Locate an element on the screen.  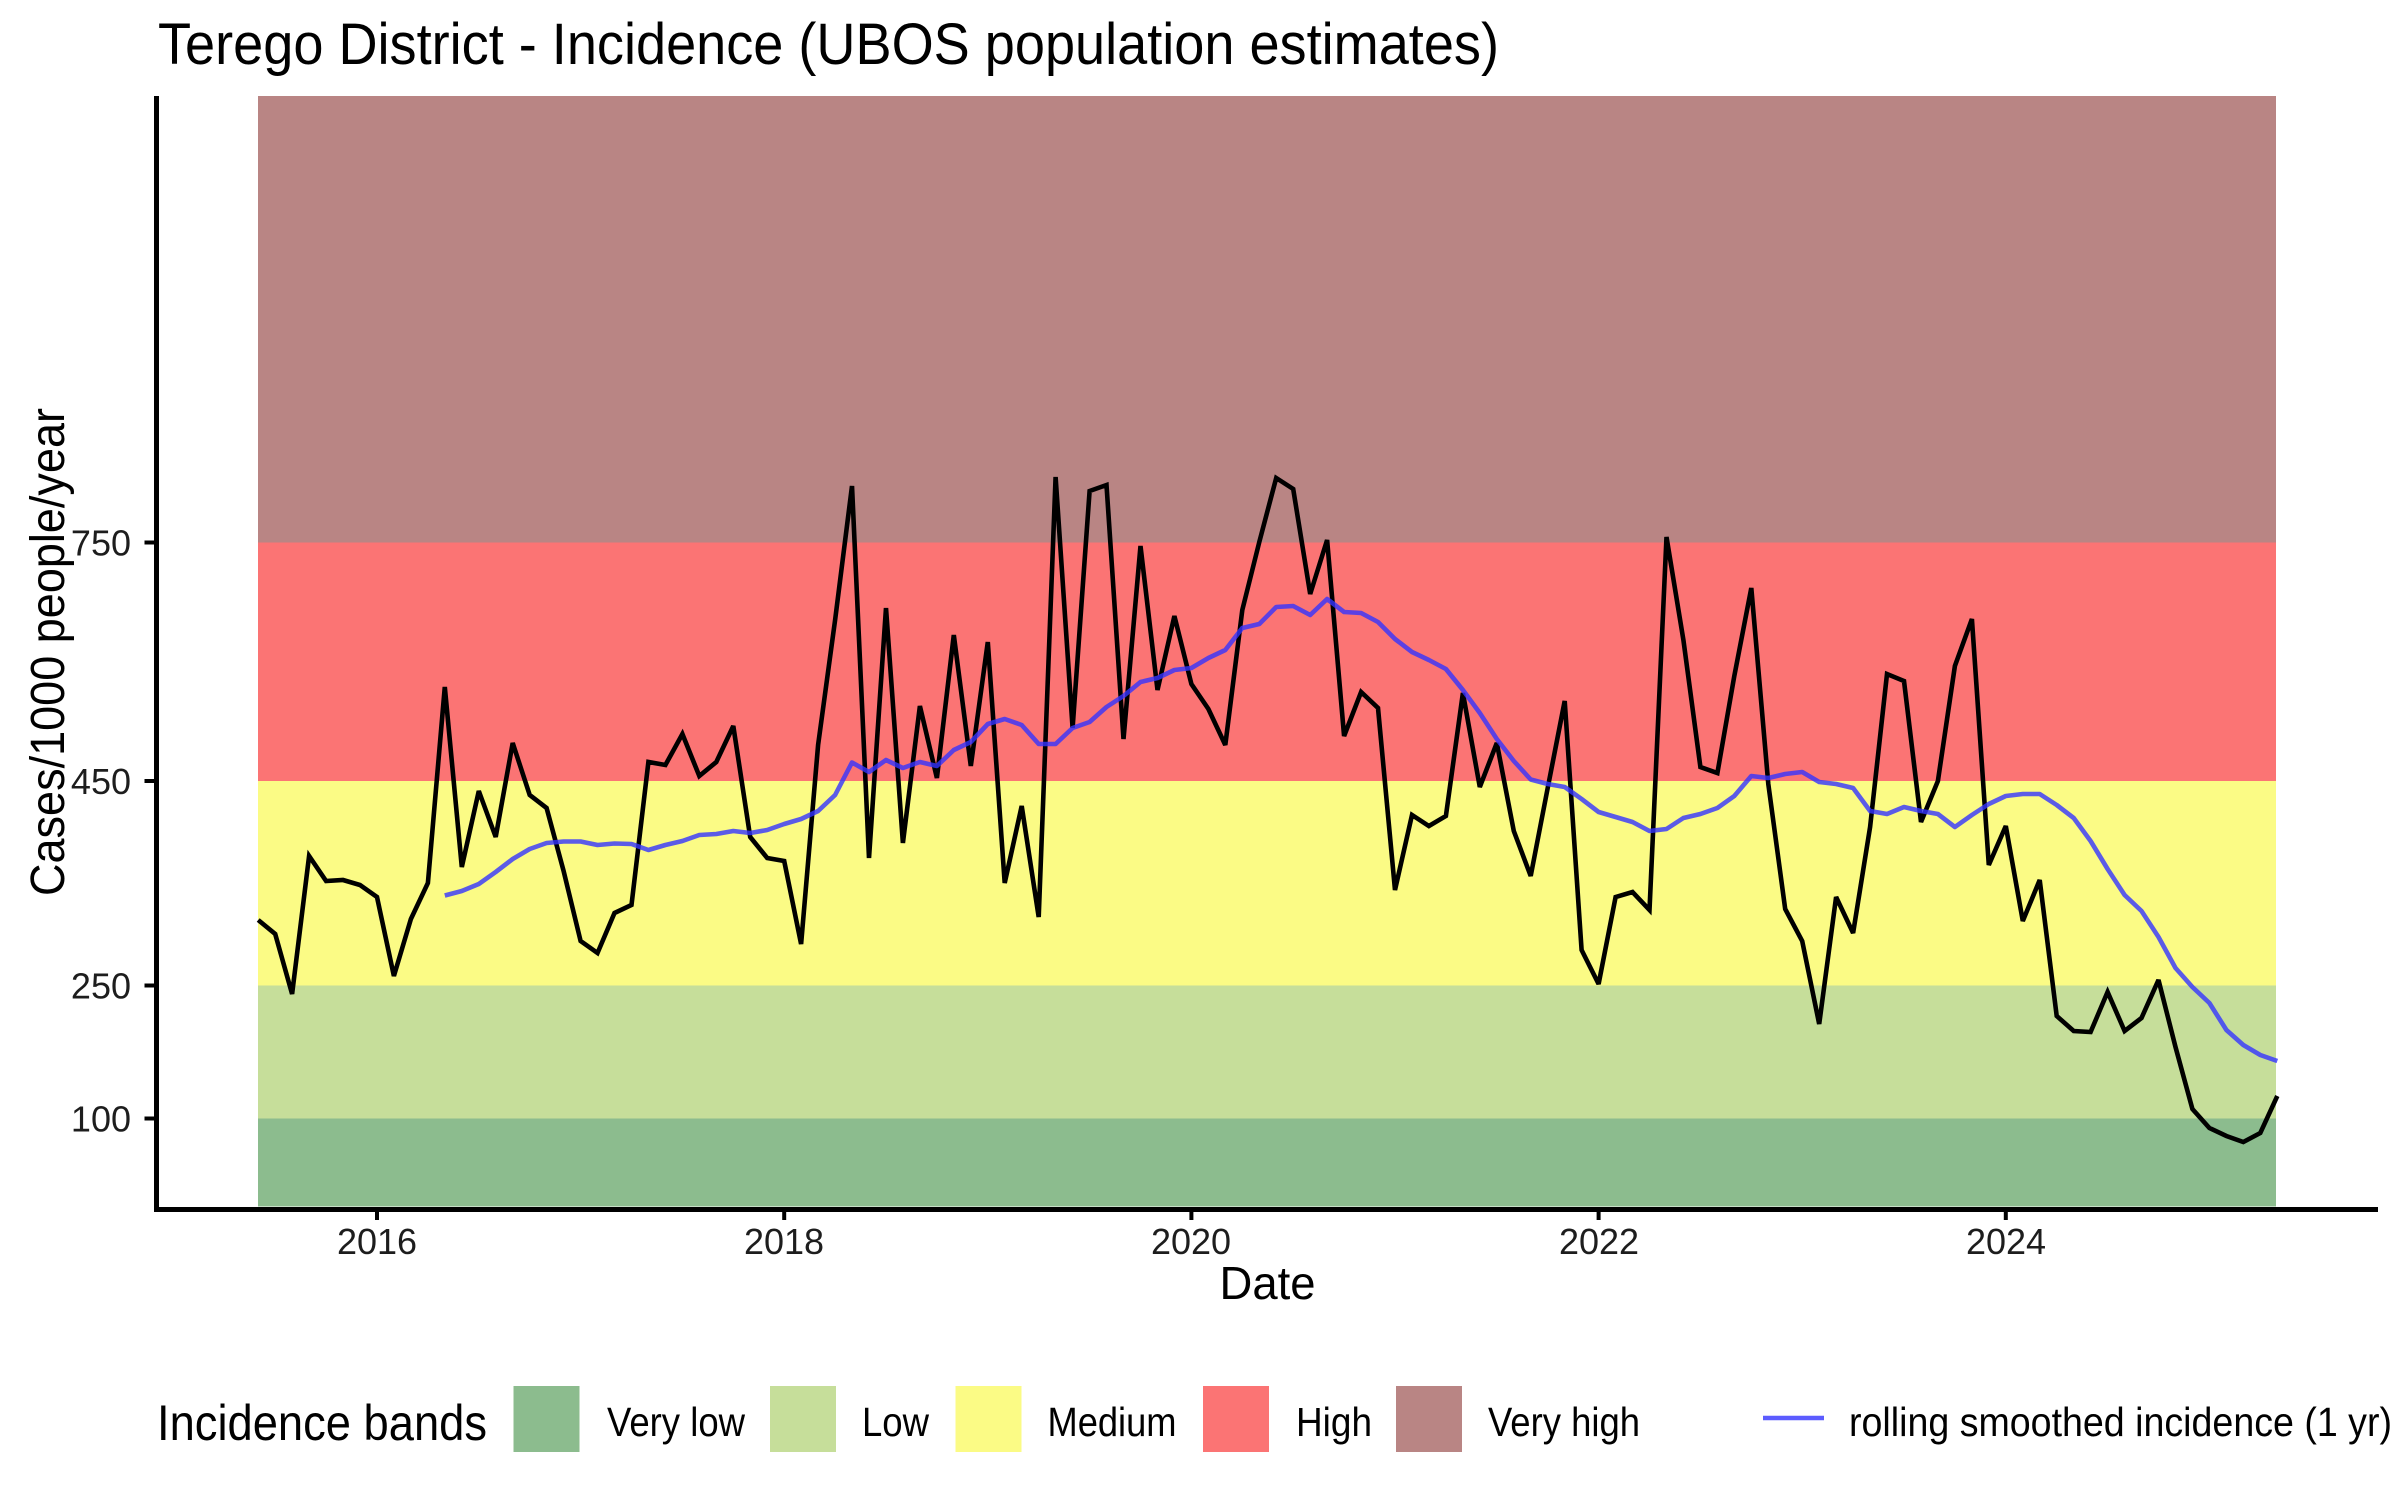
svg-text: 100 is located at coordinates (101, 1118).